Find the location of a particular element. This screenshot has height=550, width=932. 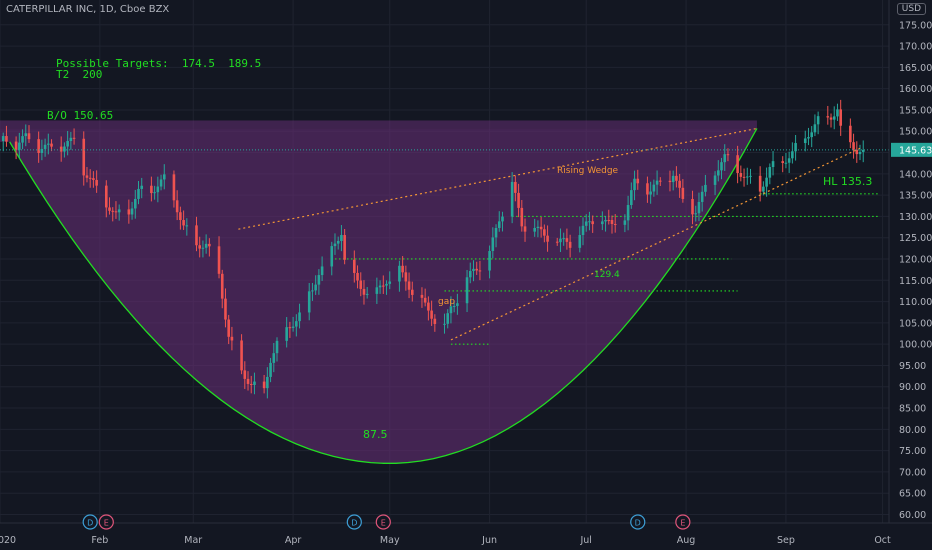

event-label: E is located at coordinates (106, 523).